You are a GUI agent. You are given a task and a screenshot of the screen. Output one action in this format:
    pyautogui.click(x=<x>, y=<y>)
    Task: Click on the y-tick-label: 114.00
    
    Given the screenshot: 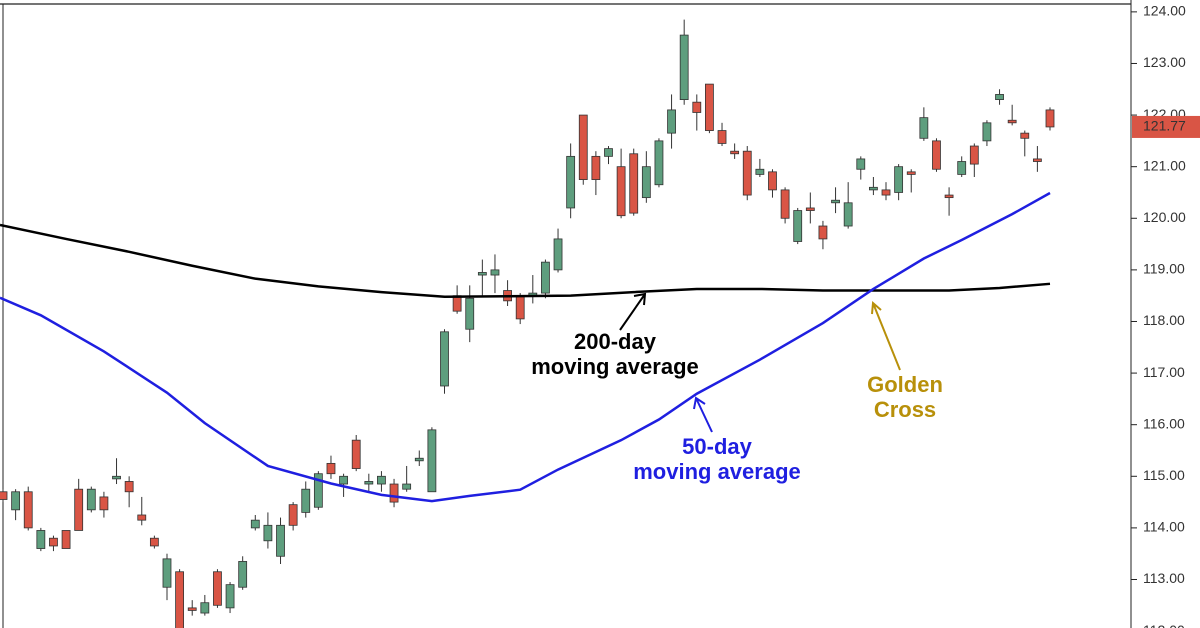 What is the action you would take?
    pyautogui.click(x=1164, y=527)
    